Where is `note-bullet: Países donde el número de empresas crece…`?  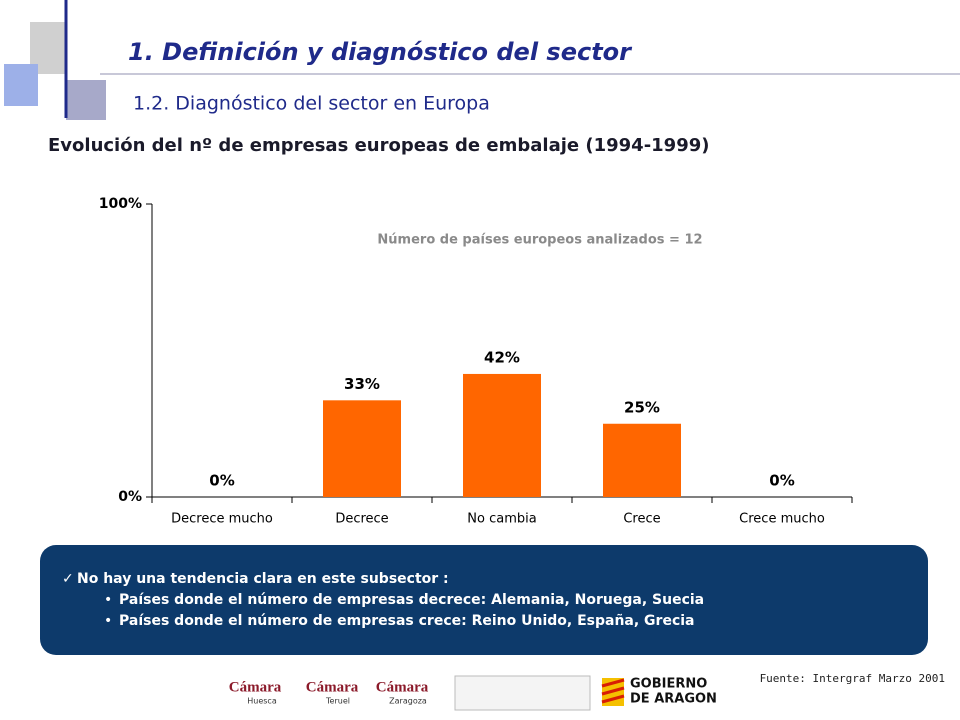 note-bullet: Países donde el número de empresas crece… is located at coordinates (407, 621).